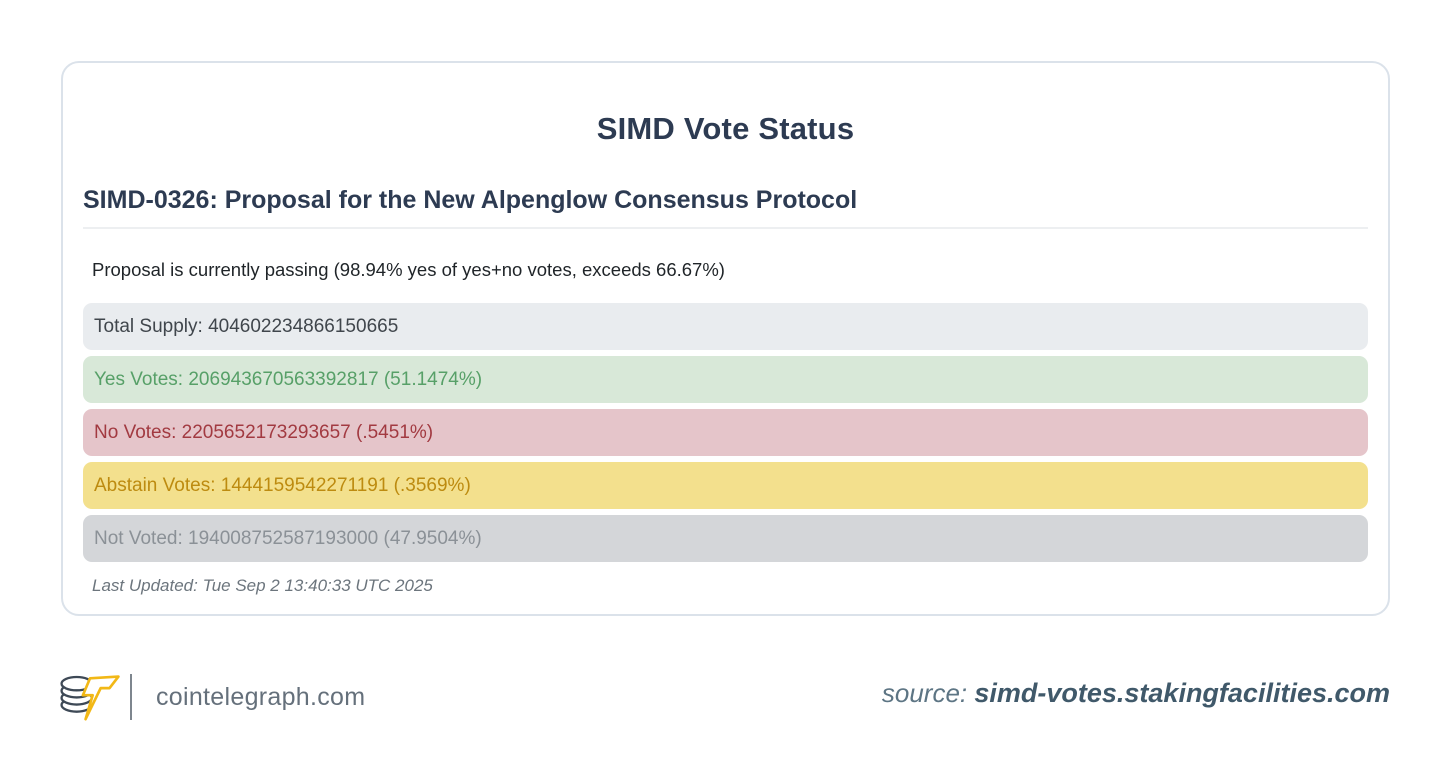 The width and height of the screenshot is (1450, 775). Describe the element at coordinates (725, 128) in the screenshot. I see `page-title: SIMD Vote Status` at that location.